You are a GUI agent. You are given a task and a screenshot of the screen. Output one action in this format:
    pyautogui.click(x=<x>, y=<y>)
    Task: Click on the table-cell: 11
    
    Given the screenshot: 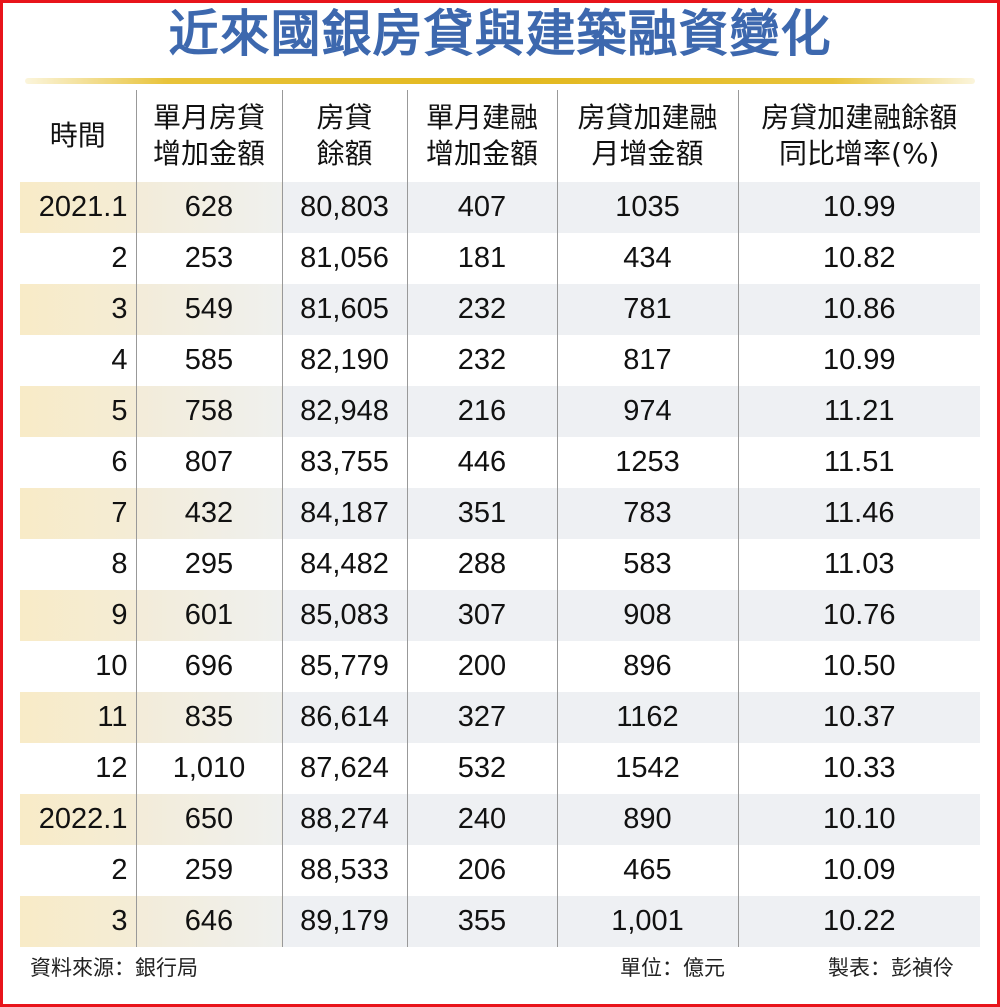 What is the action you would take?
    pyautogui.click(x=78, y=717)
    